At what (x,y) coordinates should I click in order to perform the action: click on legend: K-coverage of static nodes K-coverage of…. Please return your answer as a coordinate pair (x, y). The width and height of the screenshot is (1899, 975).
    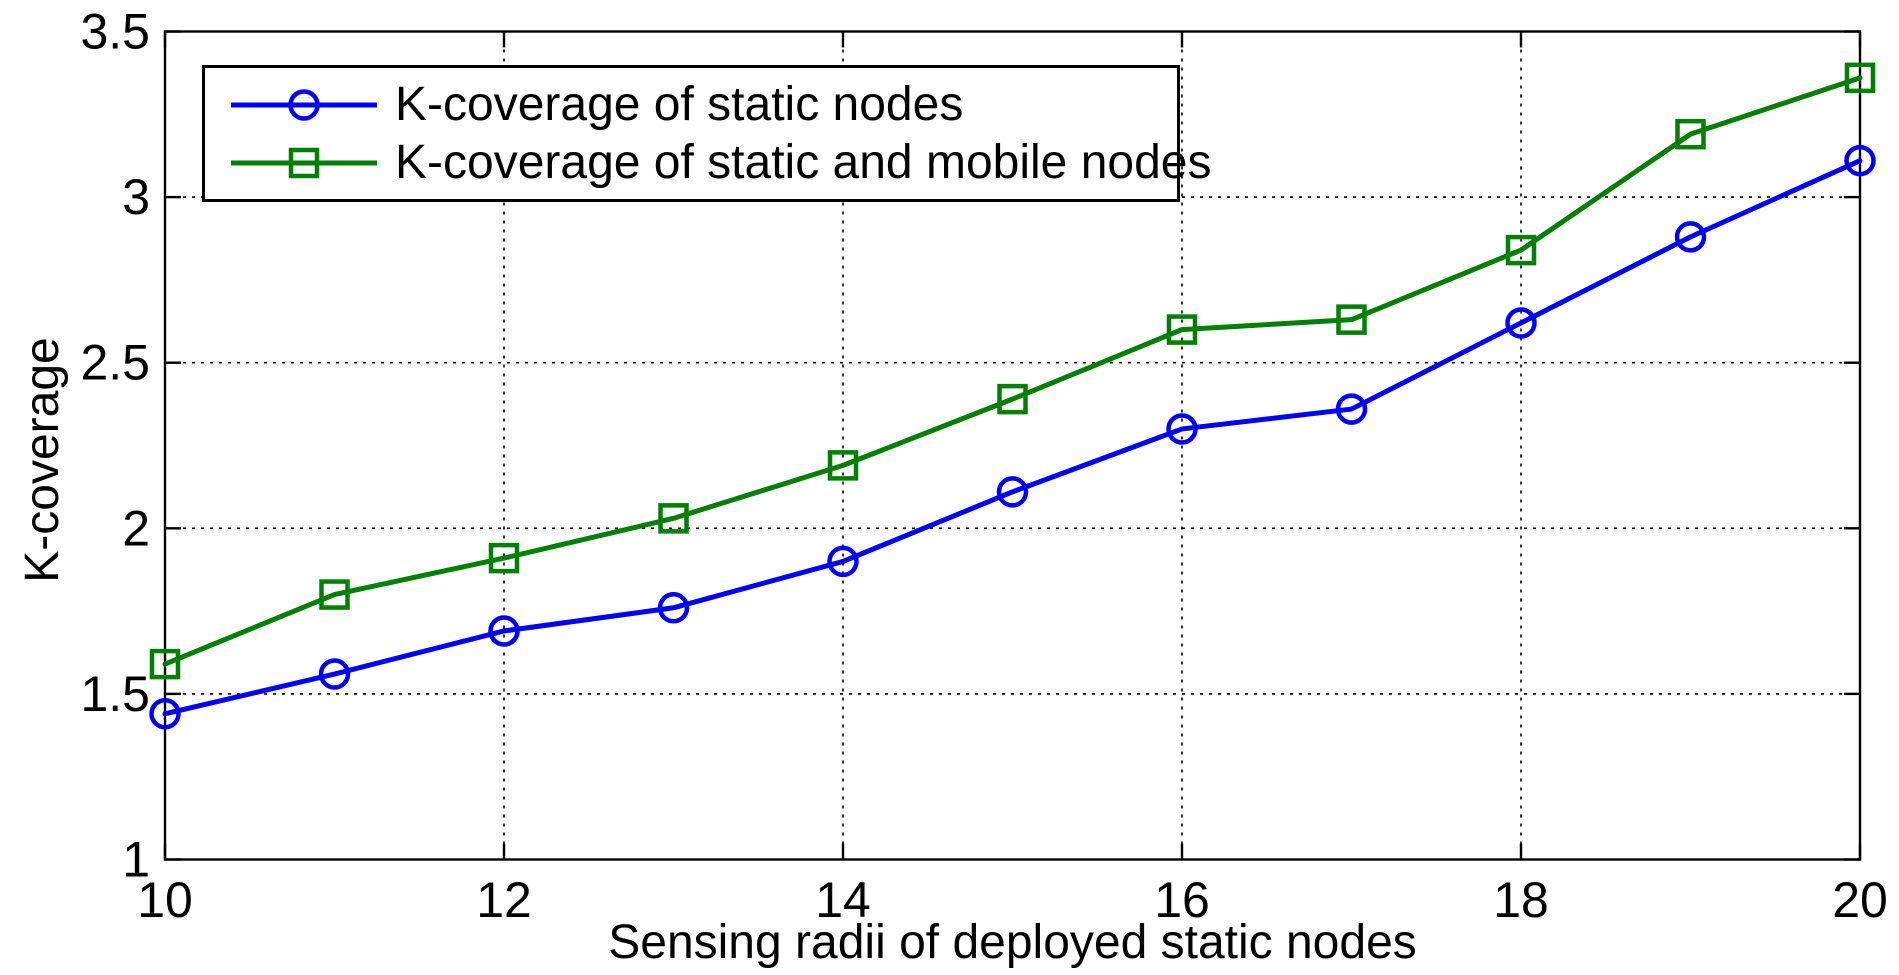
    Looking at the image, I should click on (706, 133).